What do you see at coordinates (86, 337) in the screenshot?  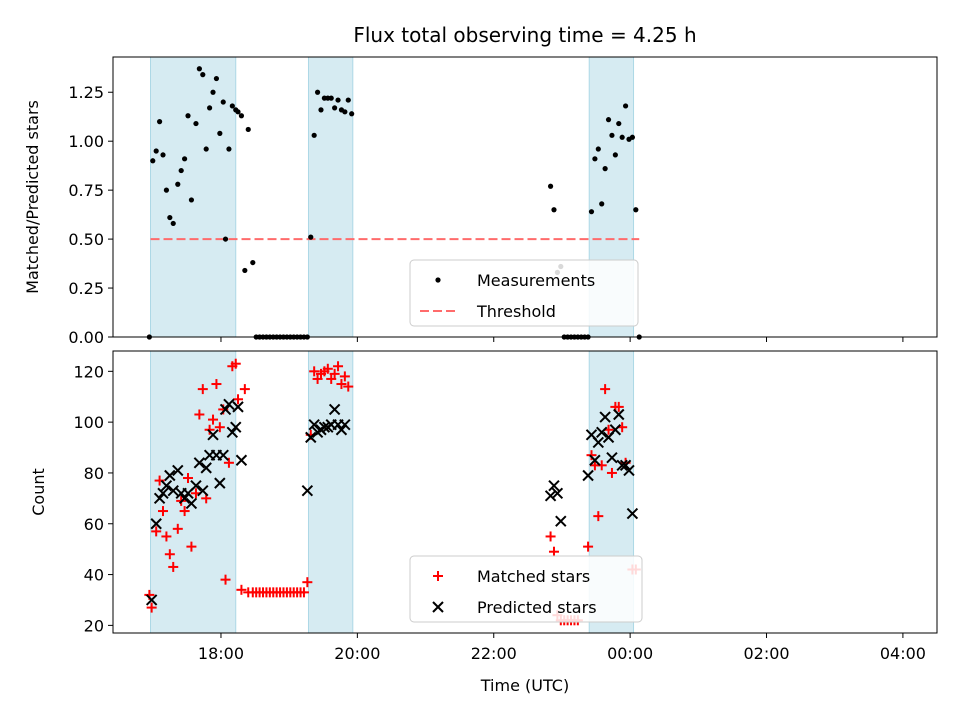 I see `y-tick-label: 0.00` at bounding box center [86, 337].